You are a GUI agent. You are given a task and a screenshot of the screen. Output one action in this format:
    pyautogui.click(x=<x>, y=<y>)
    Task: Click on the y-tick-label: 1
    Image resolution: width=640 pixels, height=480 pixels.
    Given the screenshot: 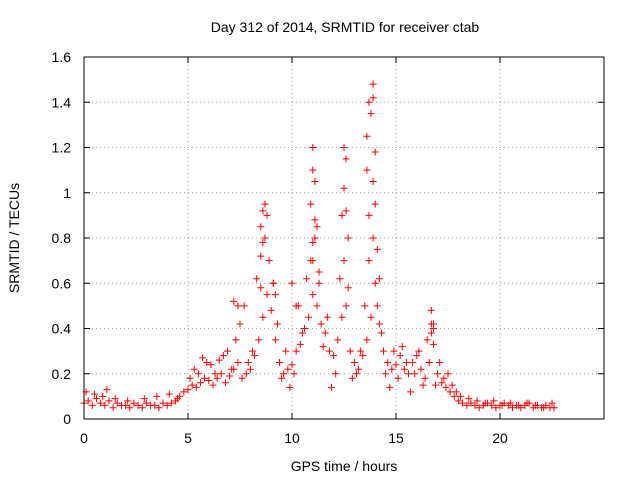 What is the action you would take?
    pyautogui.click(x=67, y=193)
    